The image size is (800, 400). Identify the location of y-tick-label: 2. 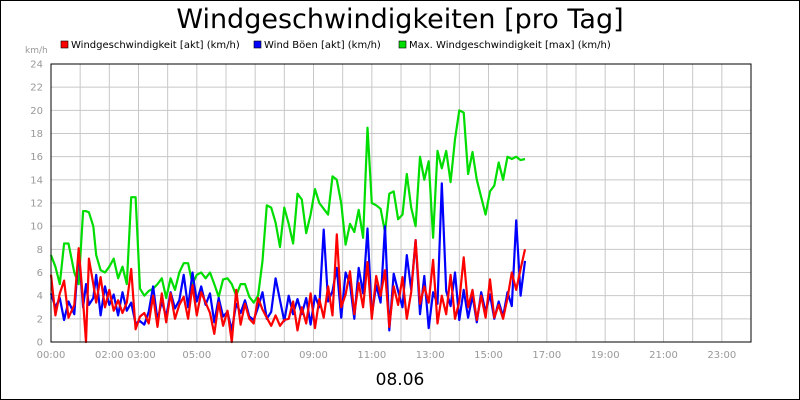
(40, 319).